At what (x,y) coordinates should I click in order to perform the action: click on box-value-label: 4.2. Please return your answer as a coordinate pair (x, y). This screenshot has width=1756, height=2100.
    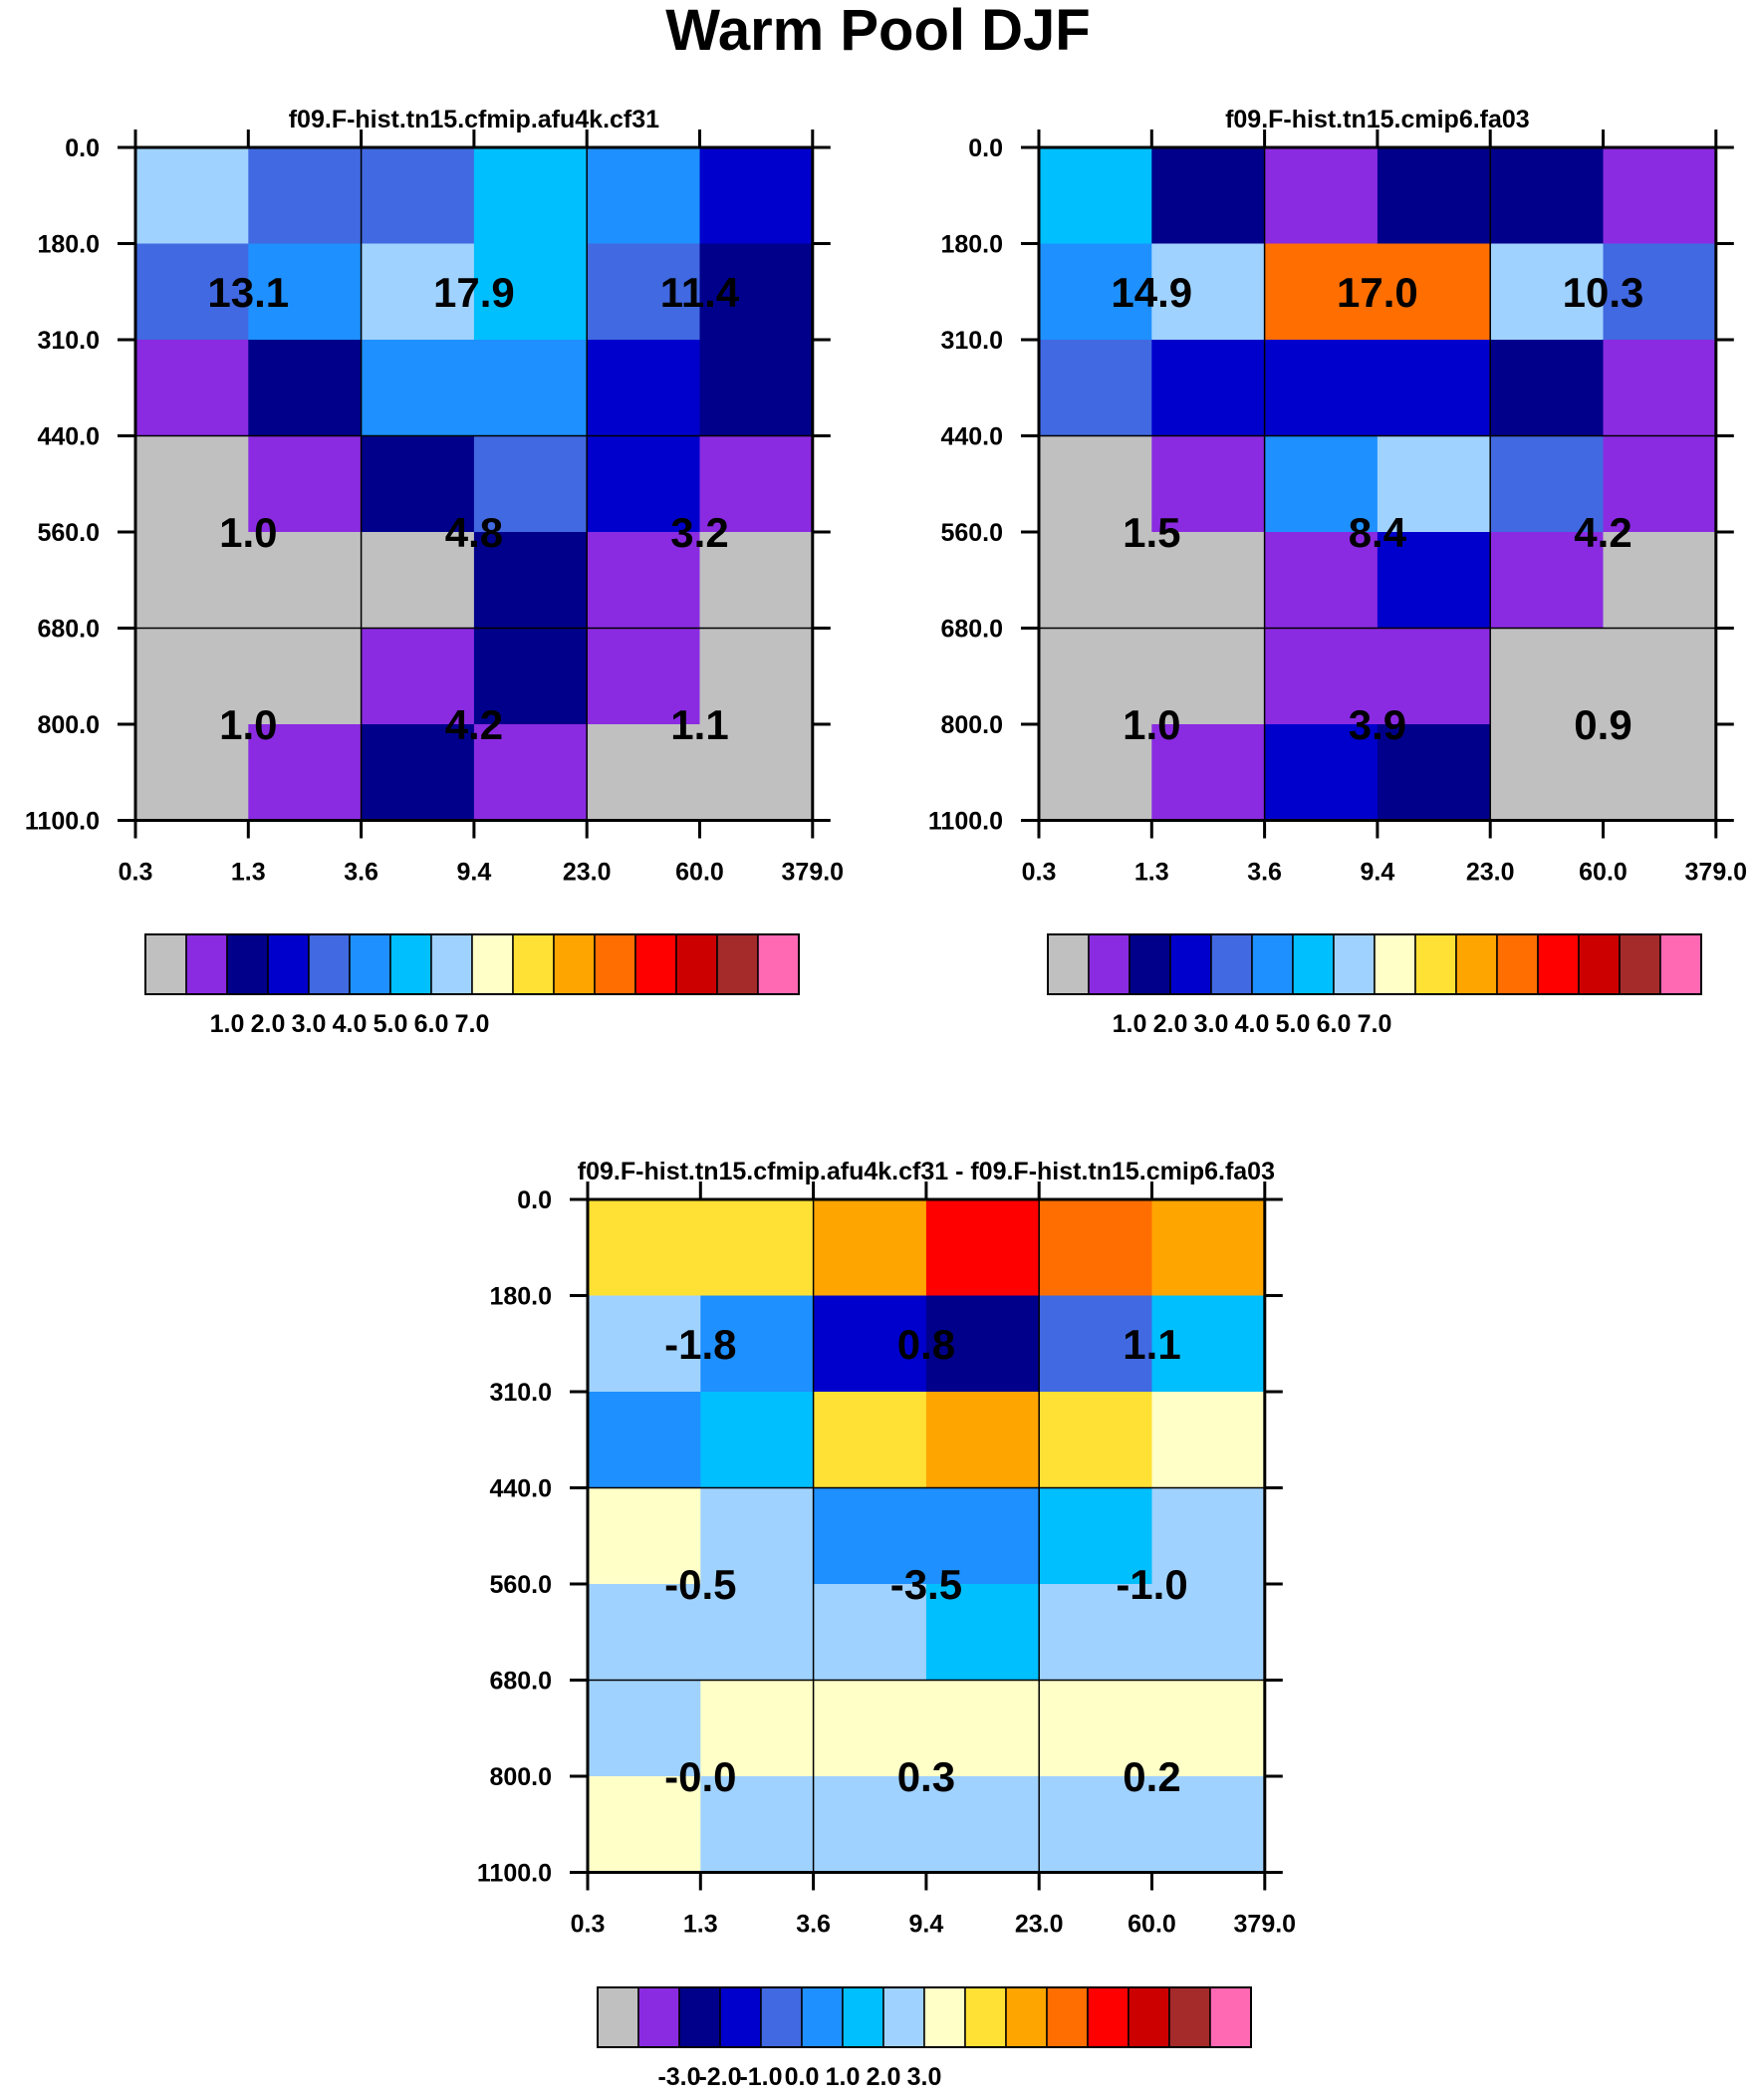
    Looking at the image, I should click on (474, 724).